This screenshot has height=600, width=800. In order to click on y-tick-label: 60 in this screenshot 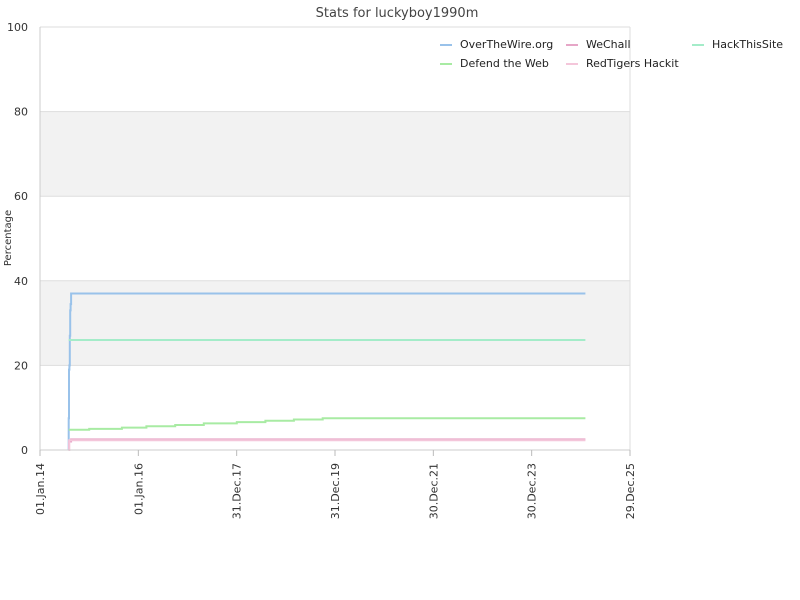, I will do `click(21, 196)`.